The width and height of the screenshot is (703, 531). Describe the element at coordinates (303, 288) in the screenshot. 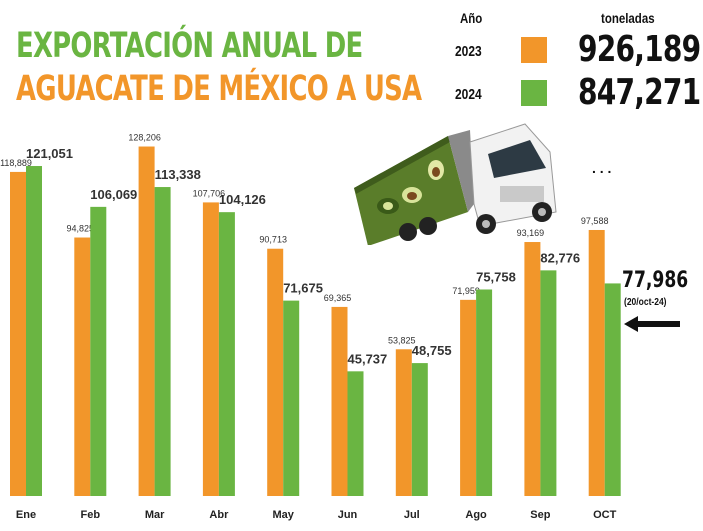

I see `data-label-2024-may: 71,675` at that location.